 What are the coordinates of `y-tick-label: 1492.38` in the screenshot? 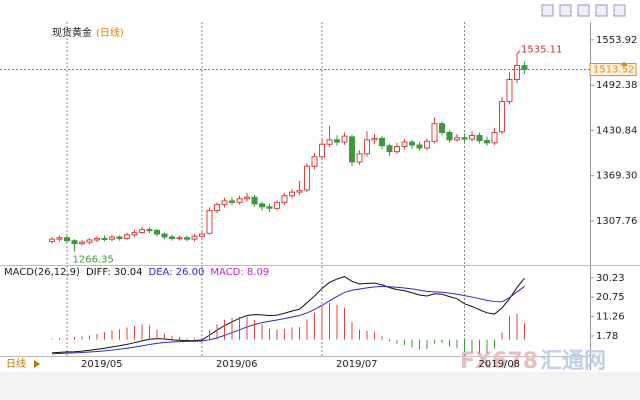 It's located at (616, 85).